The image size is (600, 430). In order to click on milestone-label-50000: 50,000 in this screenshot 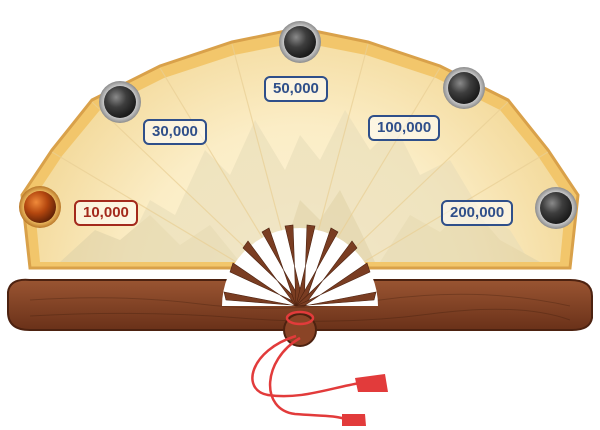, I will do `click(296, 89)`.